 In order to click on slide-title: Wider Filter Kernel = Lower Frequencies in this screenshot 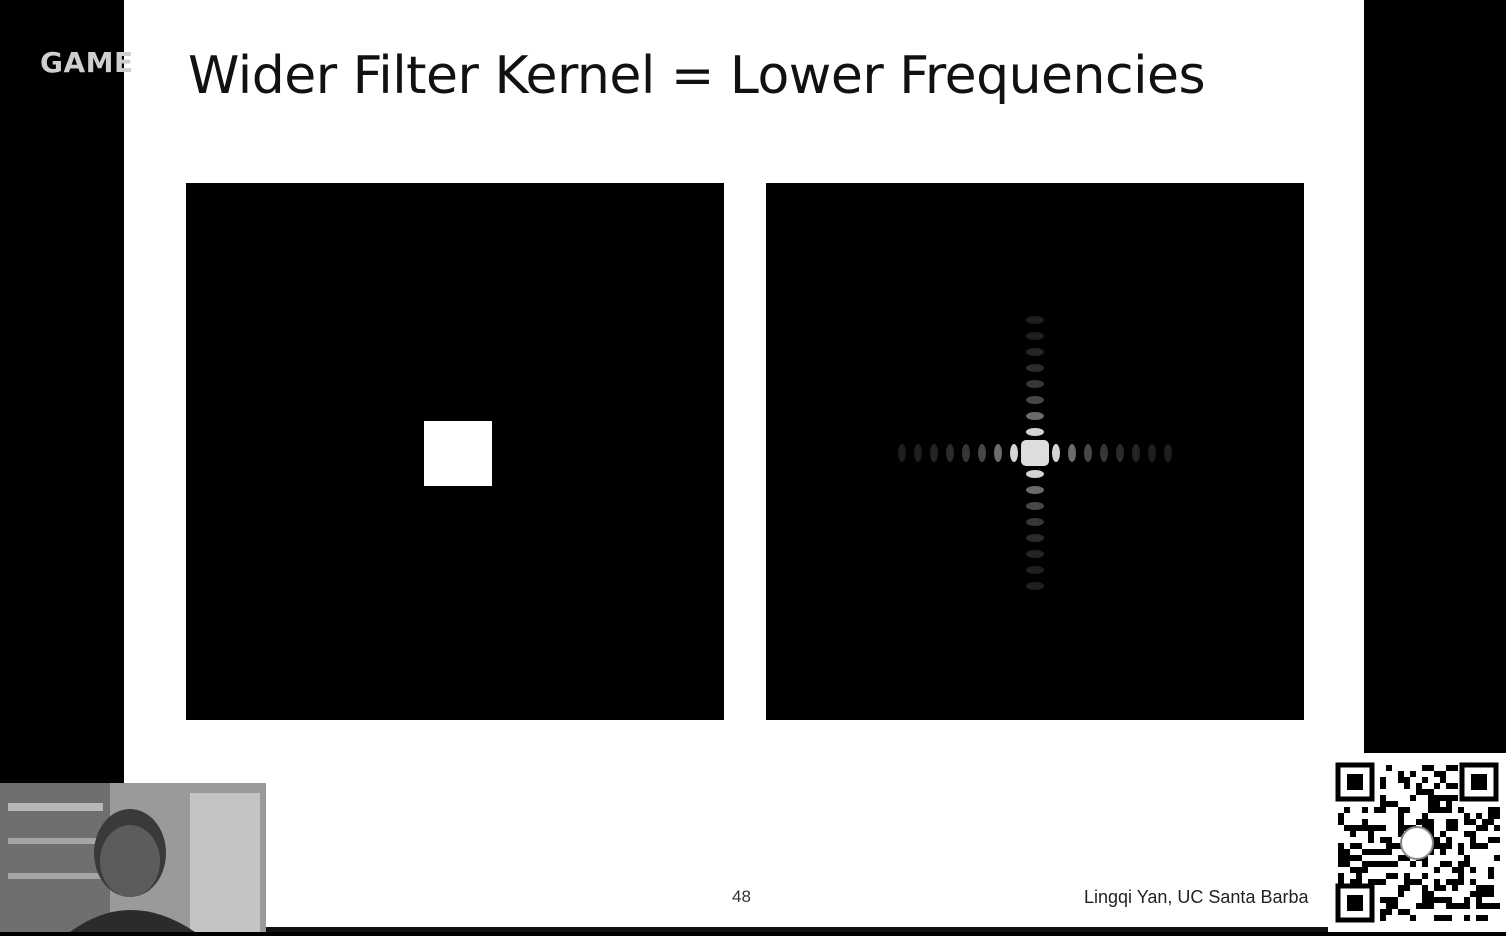, I will do `click(697, 76)`.